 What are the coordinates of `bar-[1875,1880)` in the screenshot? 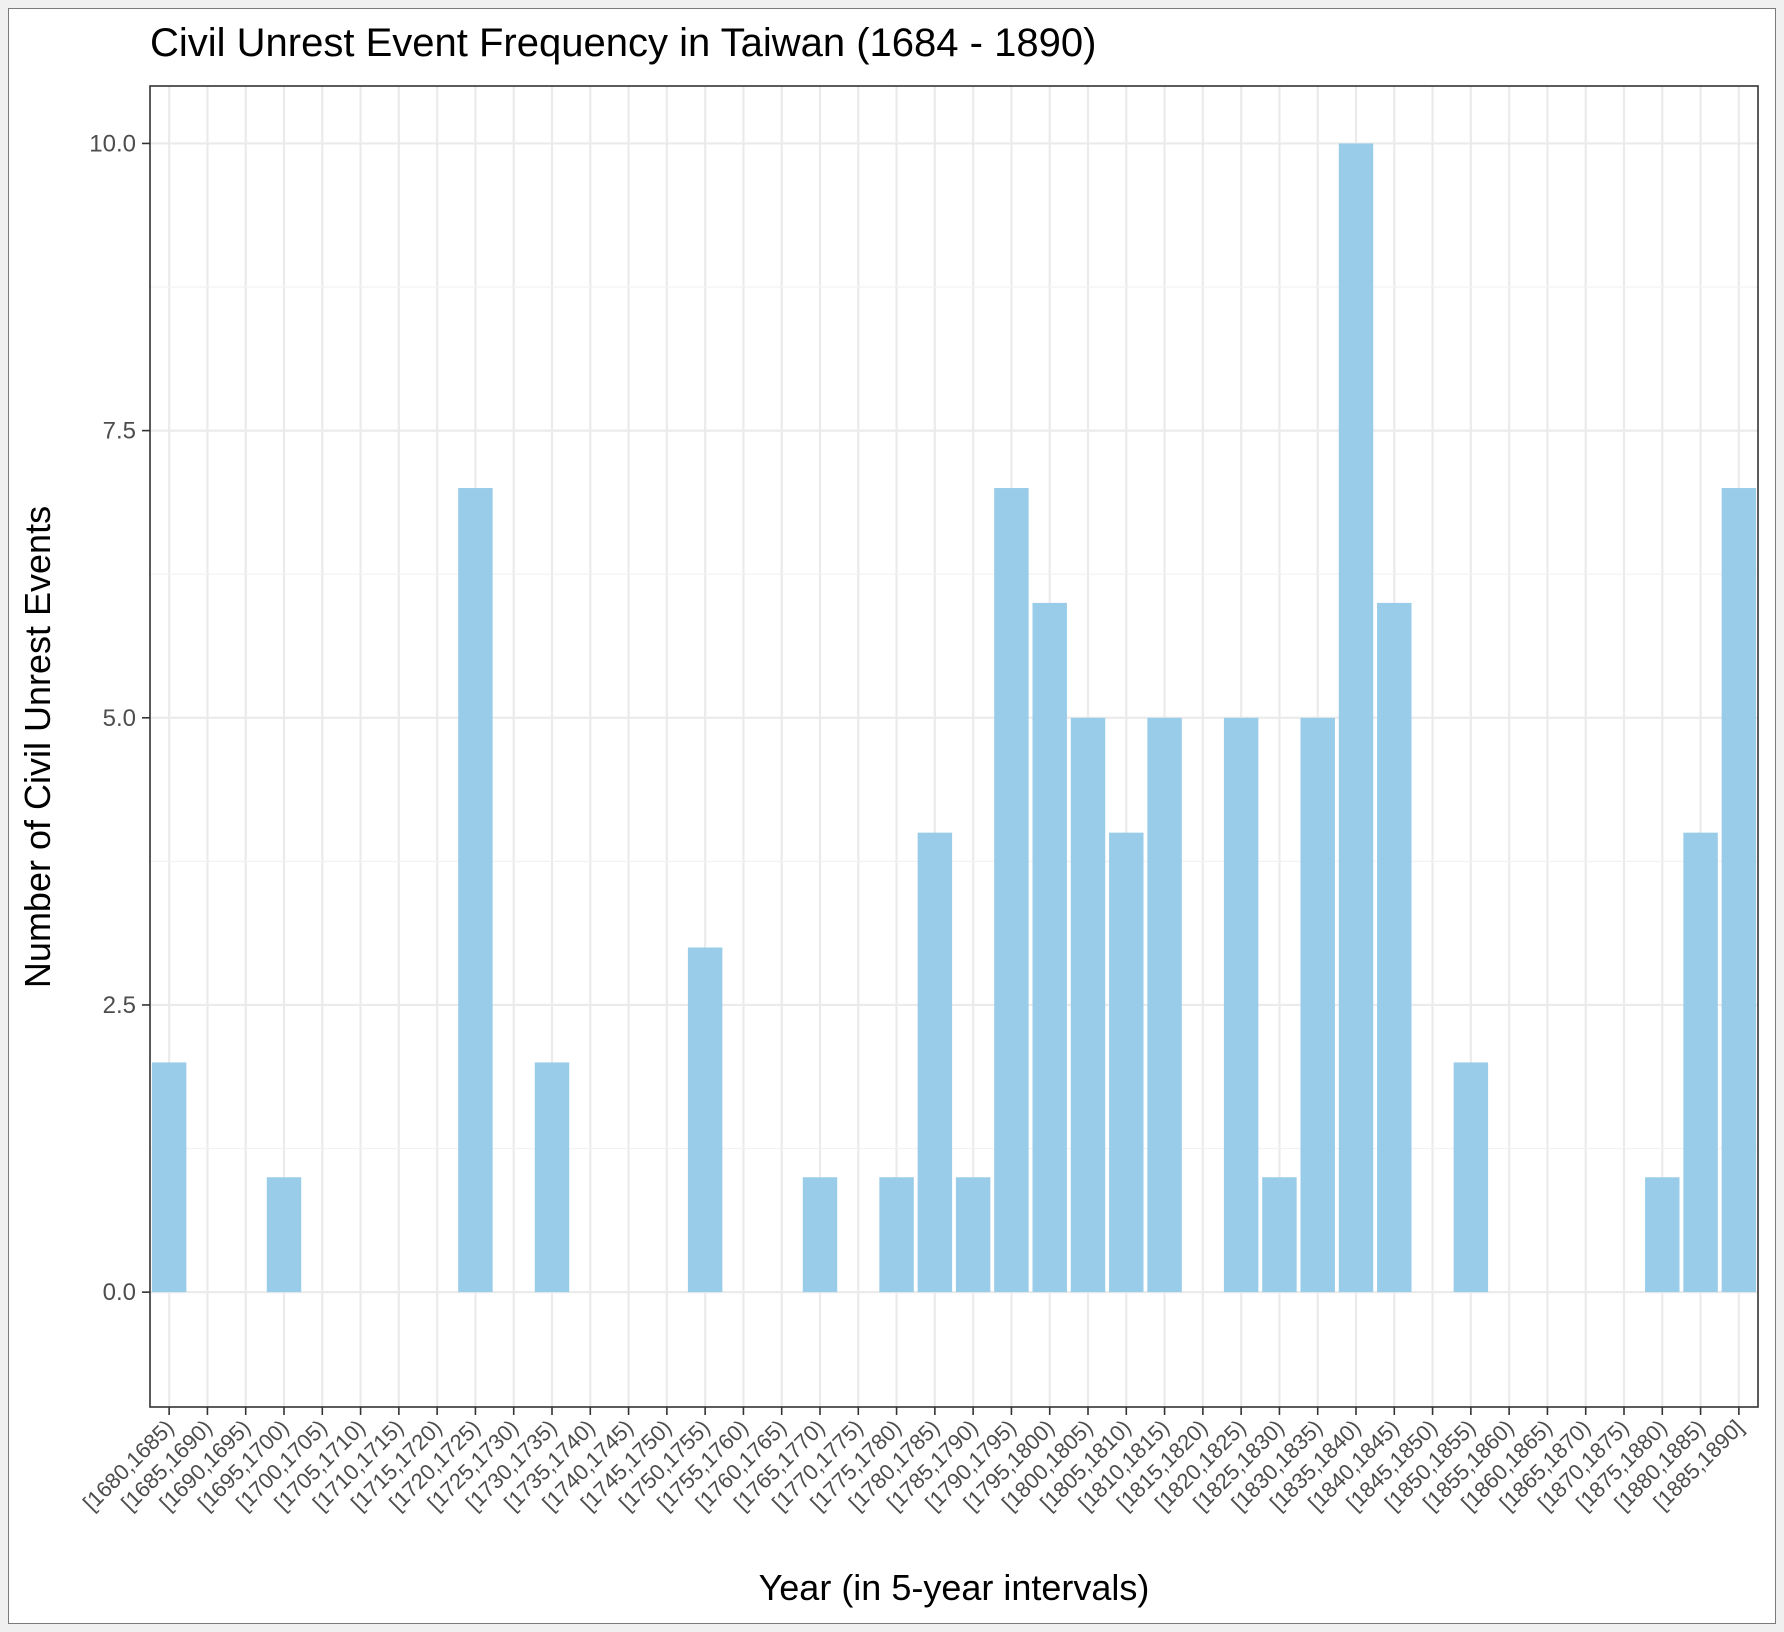 It's located at (1662, 1235).